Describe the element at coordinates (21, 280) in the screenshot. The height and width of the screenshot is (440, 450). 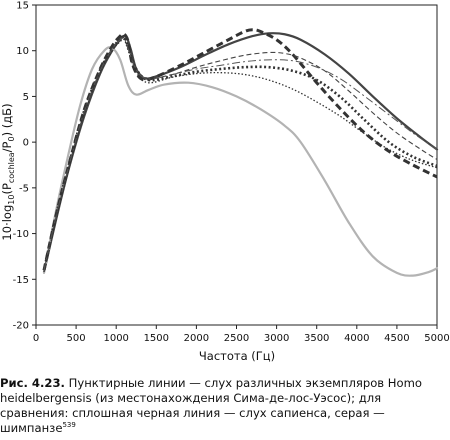
I see `y-tick-label: -15` at that location.